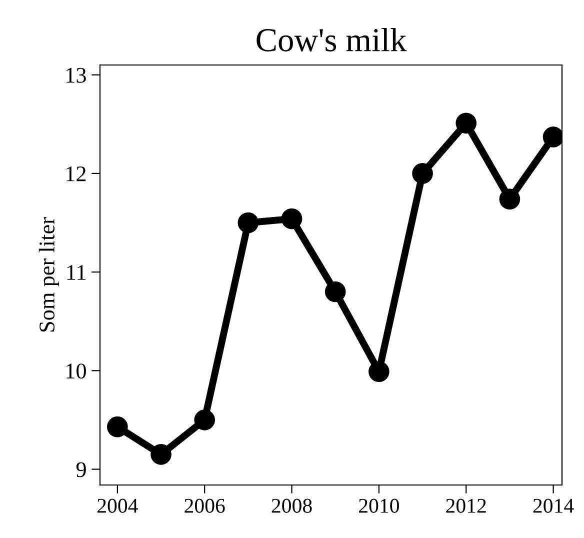 This screenshot has height=538, width=584. I want to click on y-tick-label: 11, so click(76, 272).